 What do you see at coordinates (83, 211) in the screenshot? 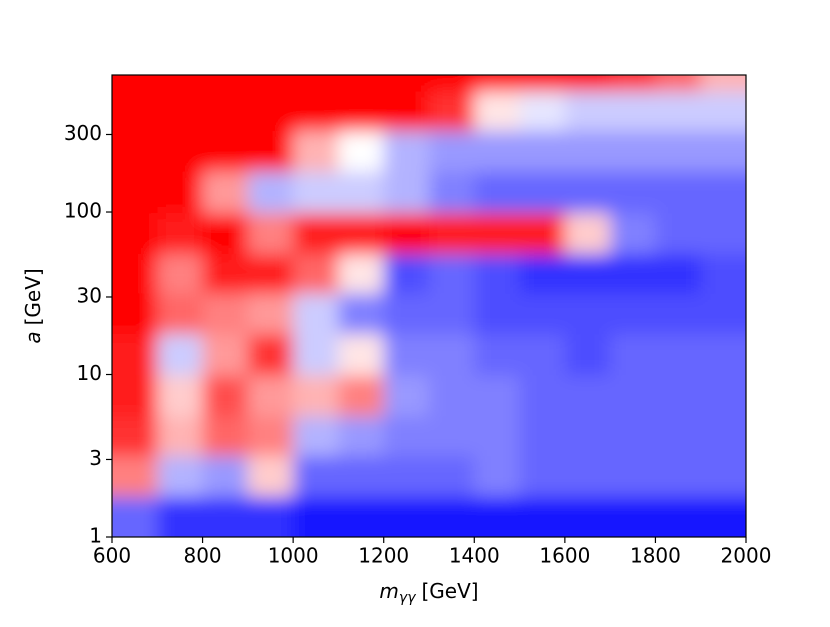
I see `y-tick-label: 100` at bounding box center [83, 211].